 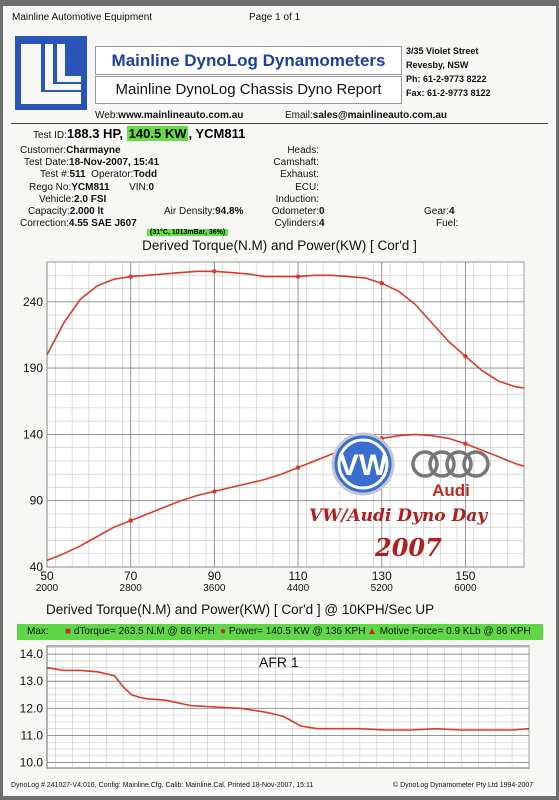 I want to click on customer-row: Customer:Charmayne, so click(x=89, y=151).